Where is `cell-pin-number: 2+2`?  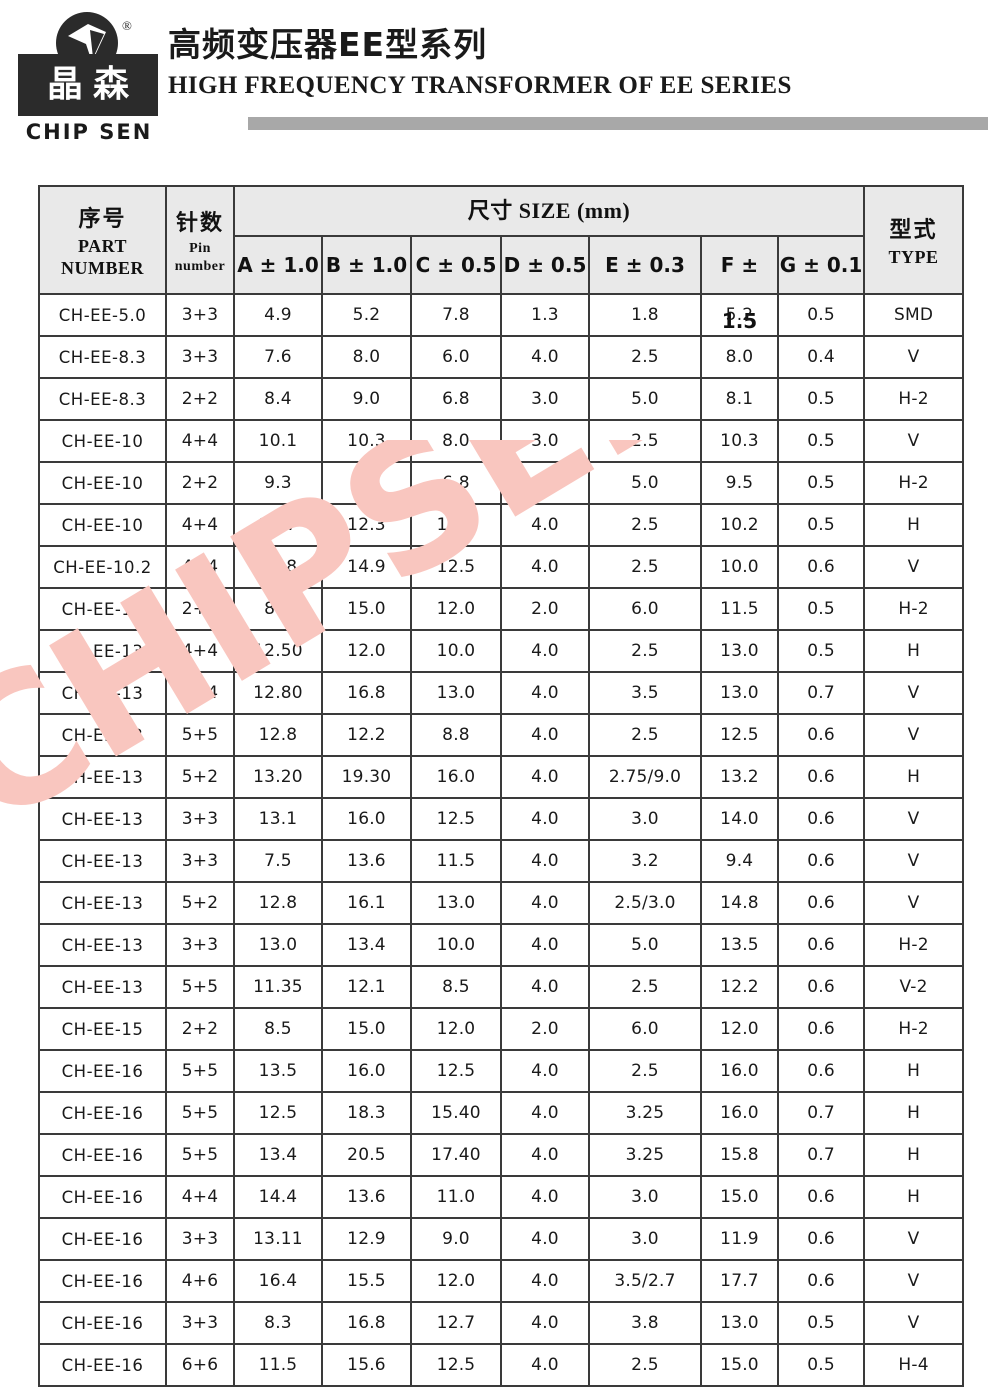
cell-pin-number: 2+2 is located at coordinates (200, 1029).